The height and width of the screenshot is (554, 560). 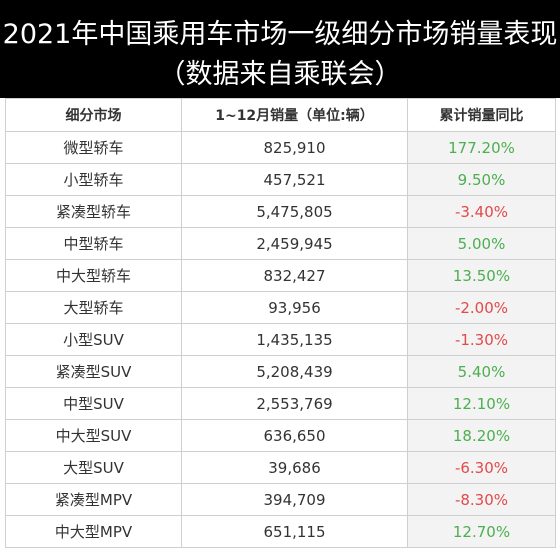 What do you see at coordinates (93, 435) in the screenshot?
I see `segment-cell: 中大型SUV` at bounding box center [93, 435].